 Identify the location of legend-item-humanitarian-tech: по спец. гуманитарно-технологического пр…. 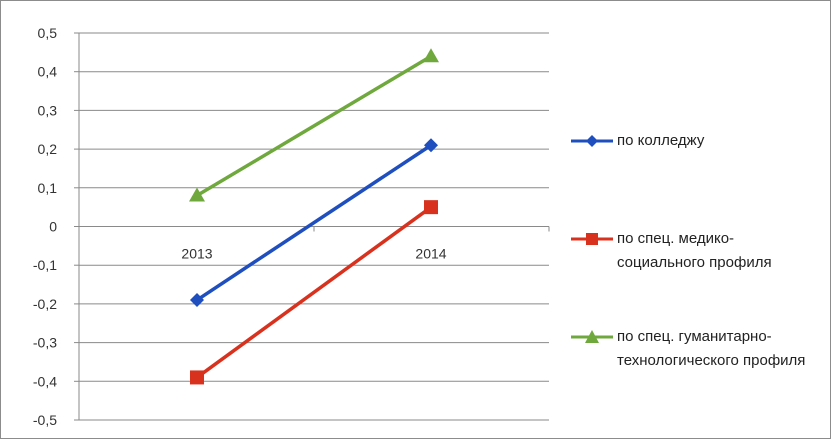
(699, 365).